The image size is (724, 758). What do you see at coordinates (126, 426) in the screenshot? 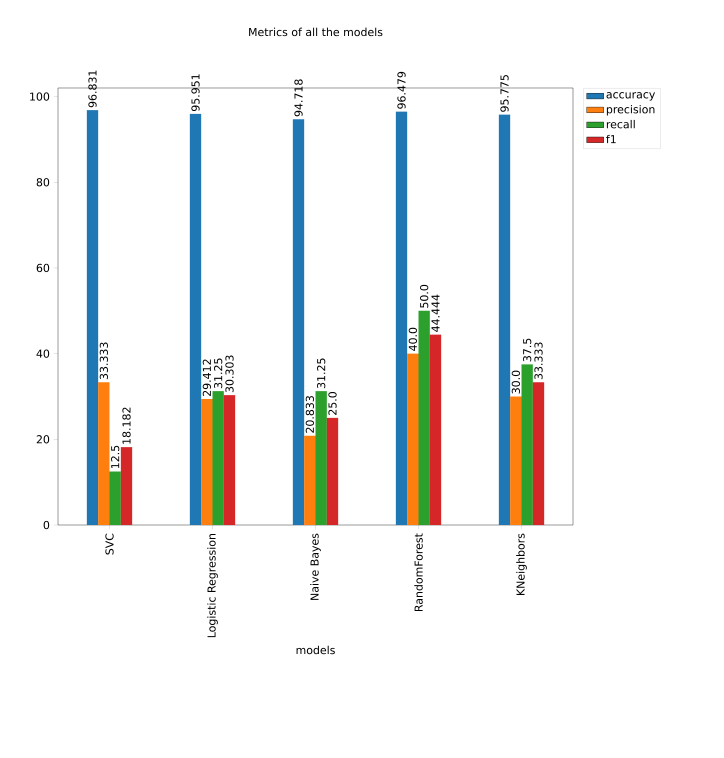
I see `data-label: 18.182` at bounding box center [126, 426].